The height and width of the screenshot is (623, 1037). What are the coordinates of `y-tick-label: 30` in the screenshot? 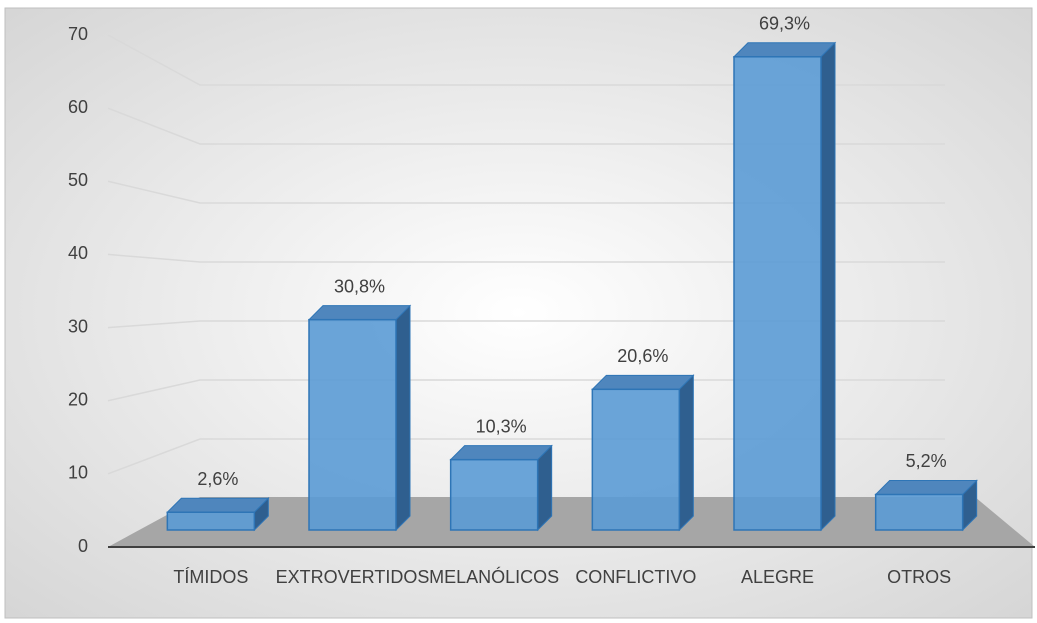 It's located at (78, 326).